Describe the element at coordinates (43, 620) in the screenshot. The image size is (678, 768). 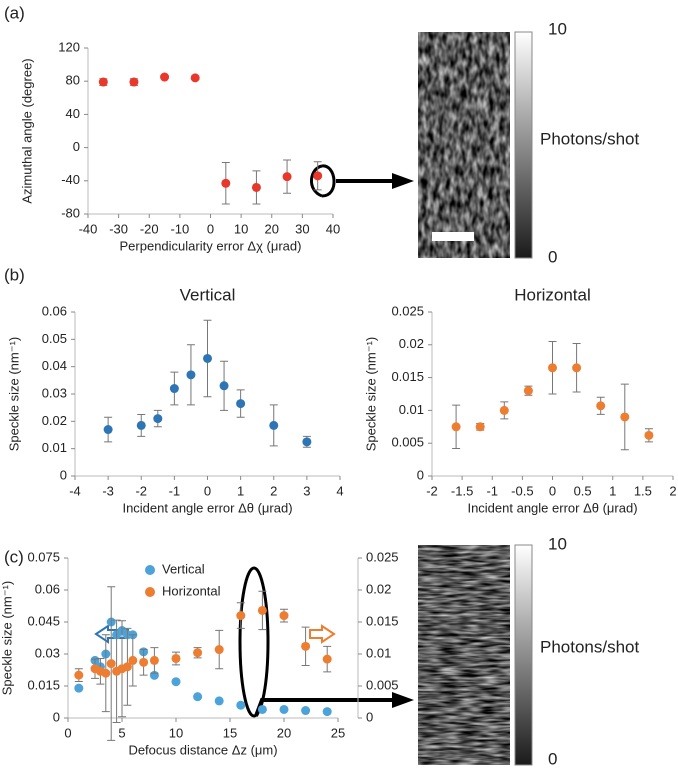
I see `y-tick-label: 0.045` at that location.